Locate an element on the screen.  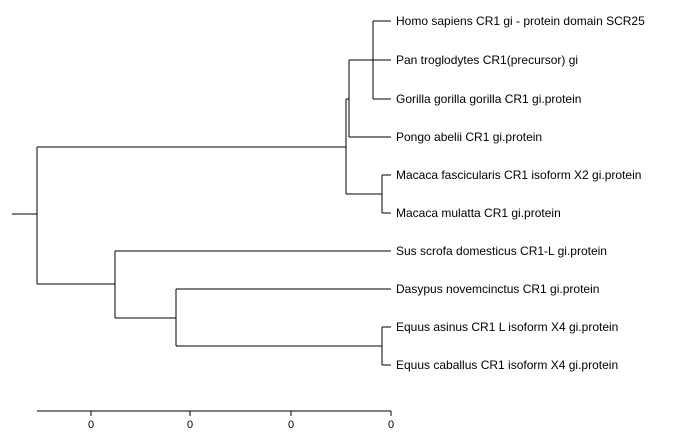
leaf-label-pan-troglodytes: Pan troglodytes CR1(precursor) gi is located at coordinates (487, 60).